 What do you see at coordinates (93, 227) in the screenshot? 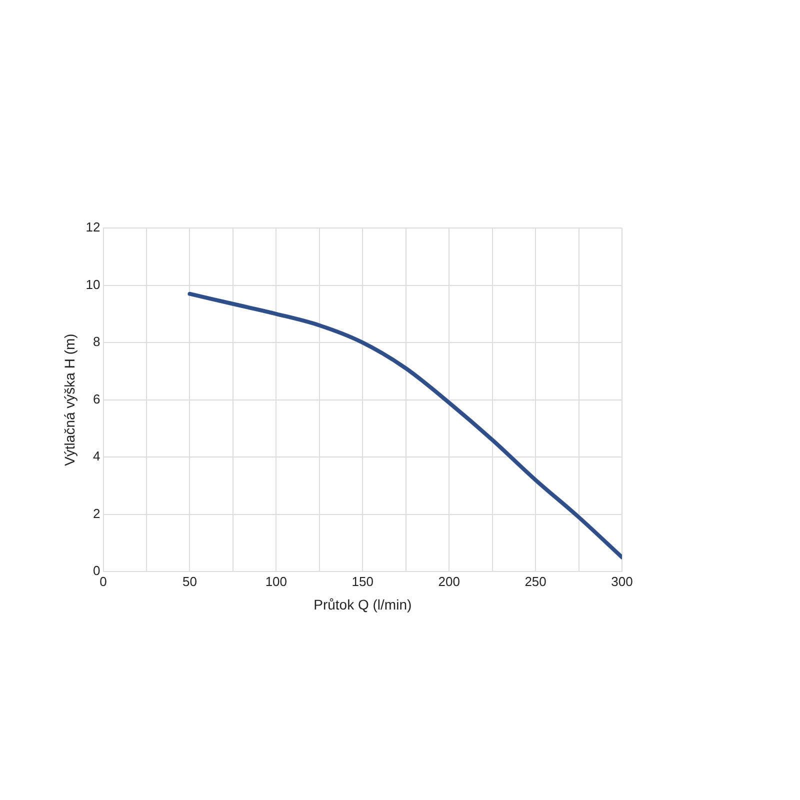
I see `y-tick-label: 12` at bounding box center [93, 227].